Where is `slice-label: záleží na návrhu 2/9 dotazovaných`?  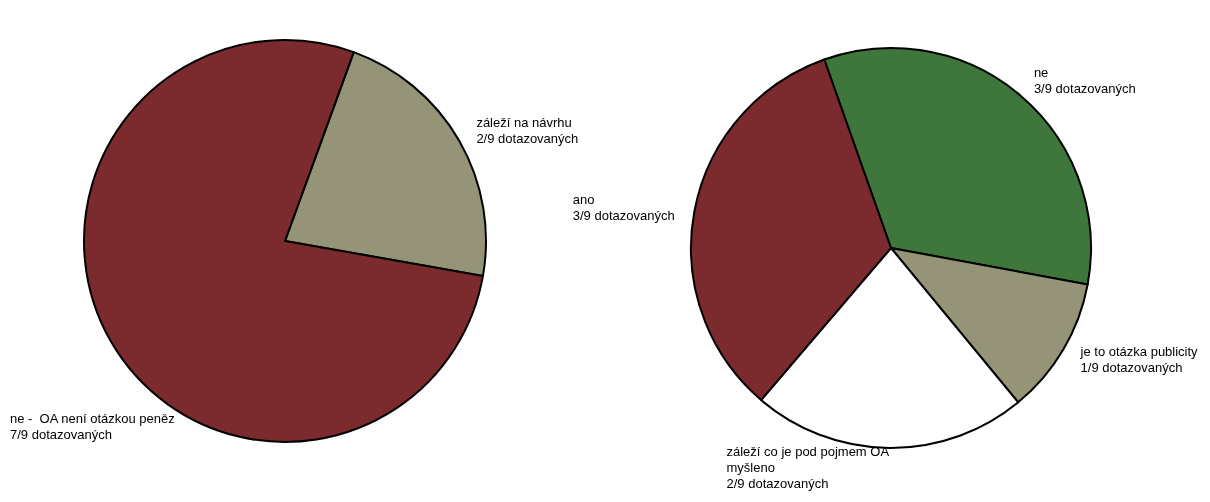
slice-label: záleží na návrhu 2/9 dotazovaných is located at coordinates (527, 130).